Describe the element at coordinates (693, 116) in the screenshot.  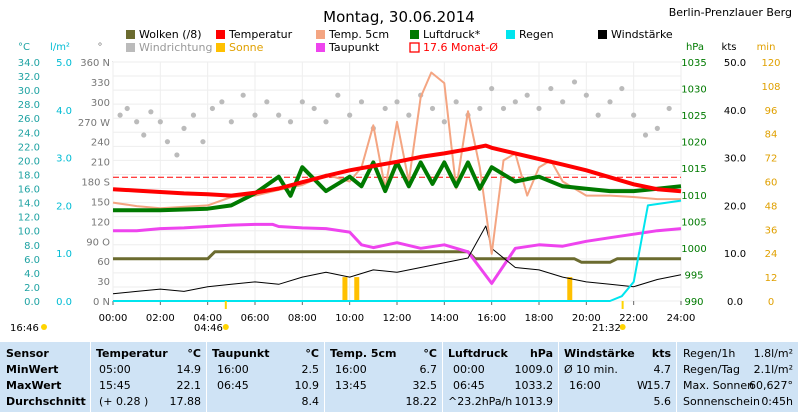
I see `pressure-tick-label: 1025` at that location.